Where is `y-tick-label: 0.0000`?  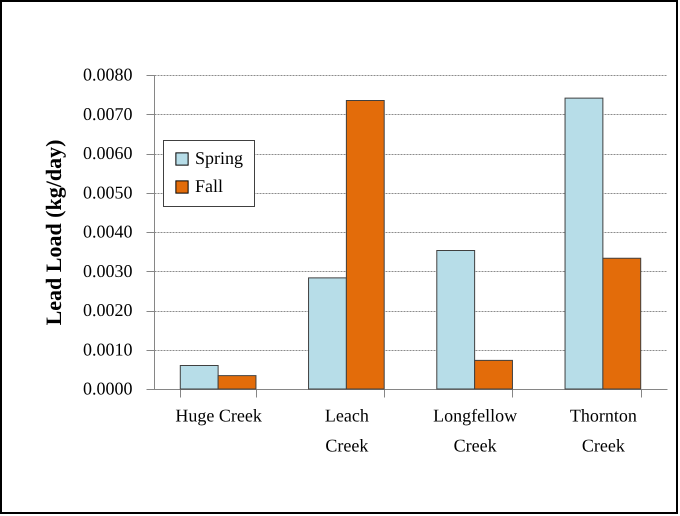
y-tick-label: 0.0000 is located at coordinates (107, 388).